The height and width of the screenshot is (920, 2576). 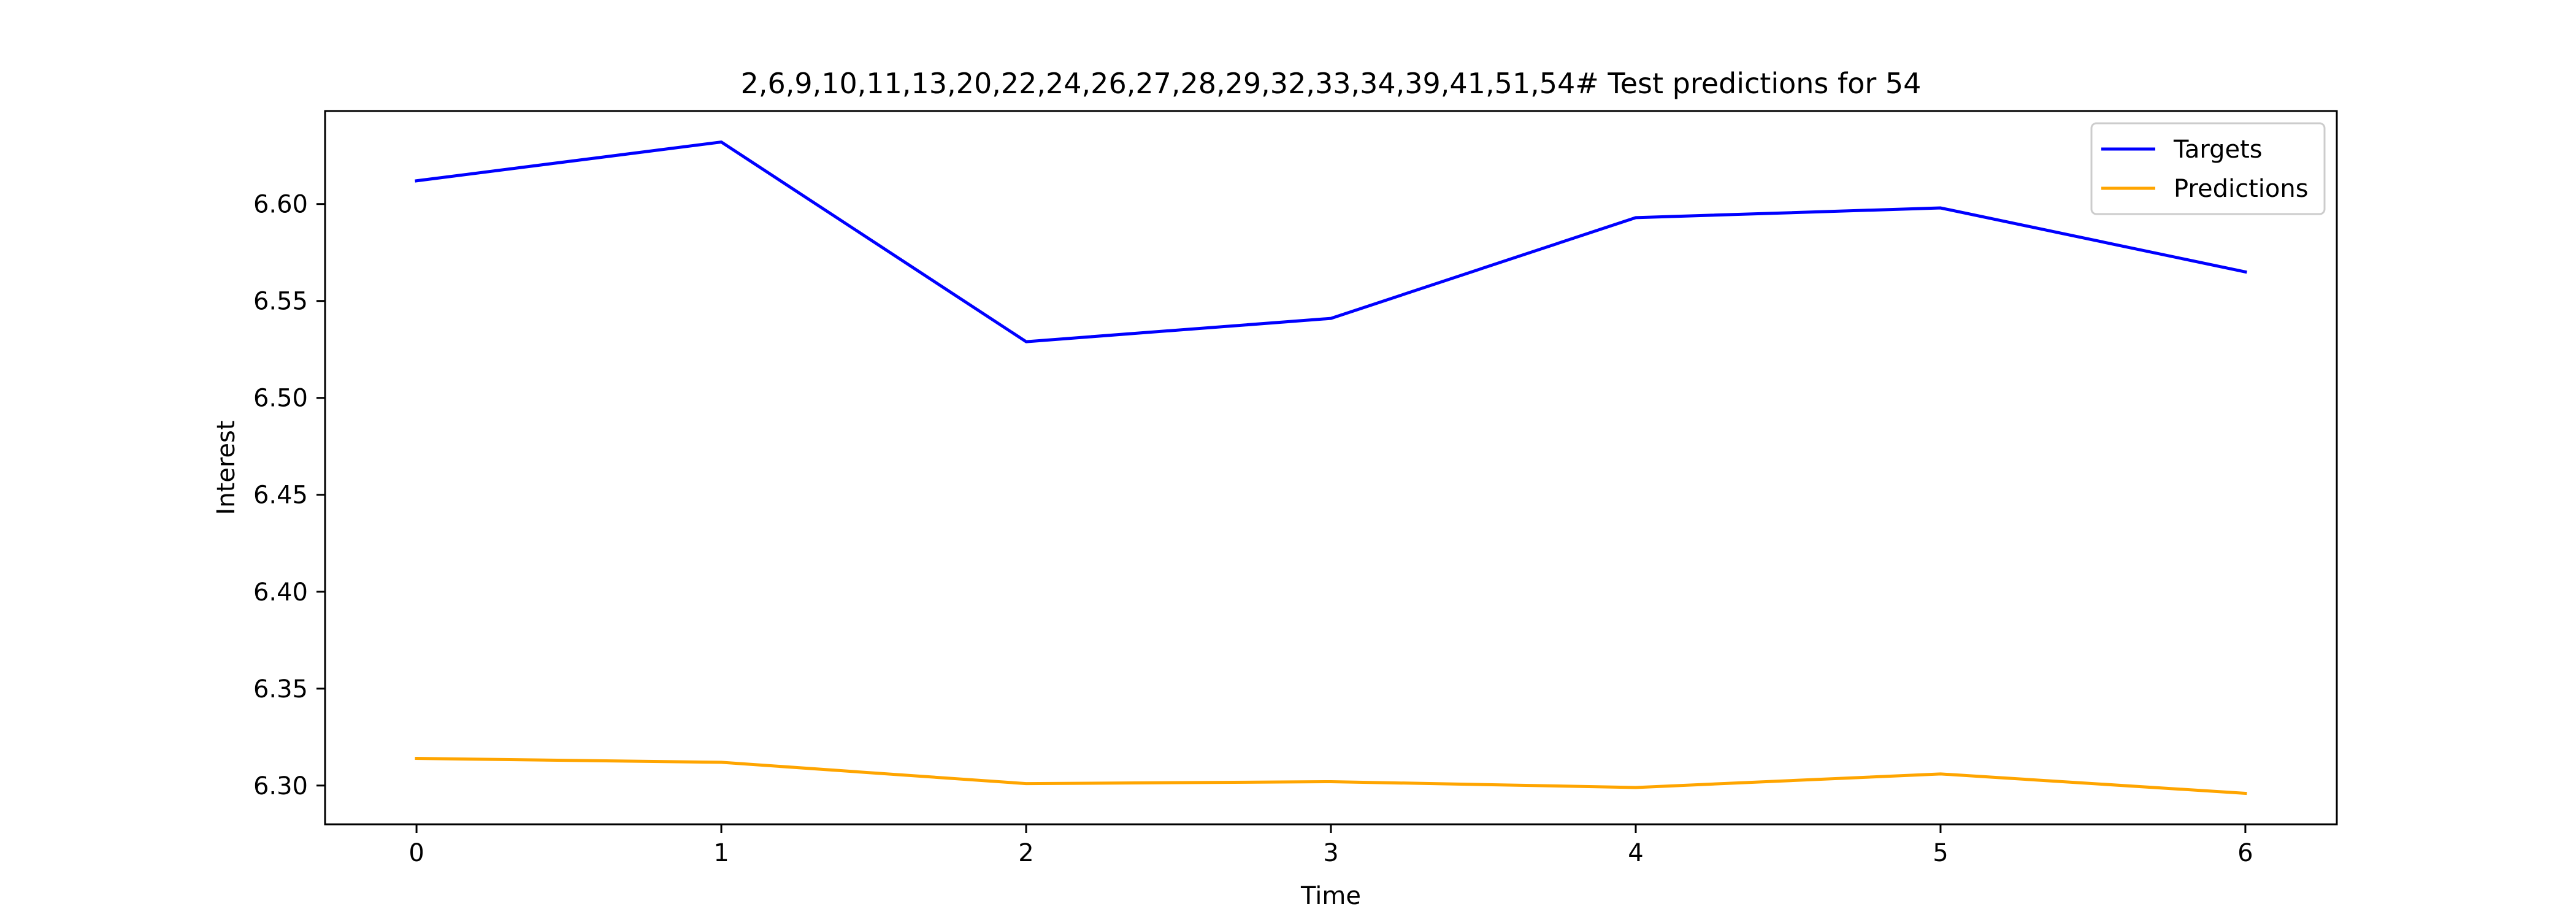 I want to click on x-tick-label: 2, so click(x=1025, y=853).